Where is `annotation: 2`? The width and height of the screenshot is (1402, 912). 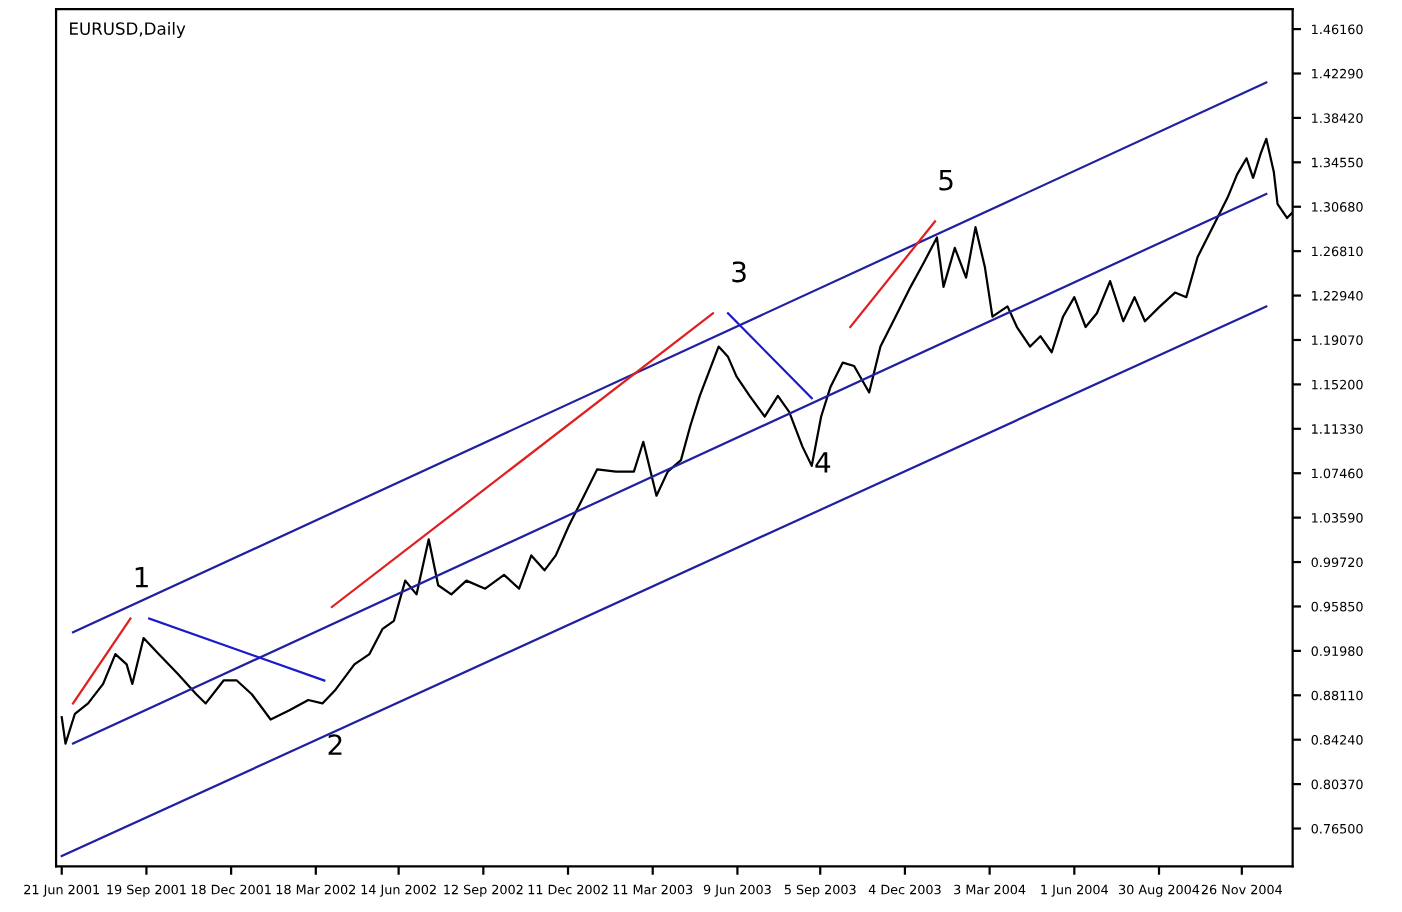 annotation: 2 is located at coordinates (335, 744).